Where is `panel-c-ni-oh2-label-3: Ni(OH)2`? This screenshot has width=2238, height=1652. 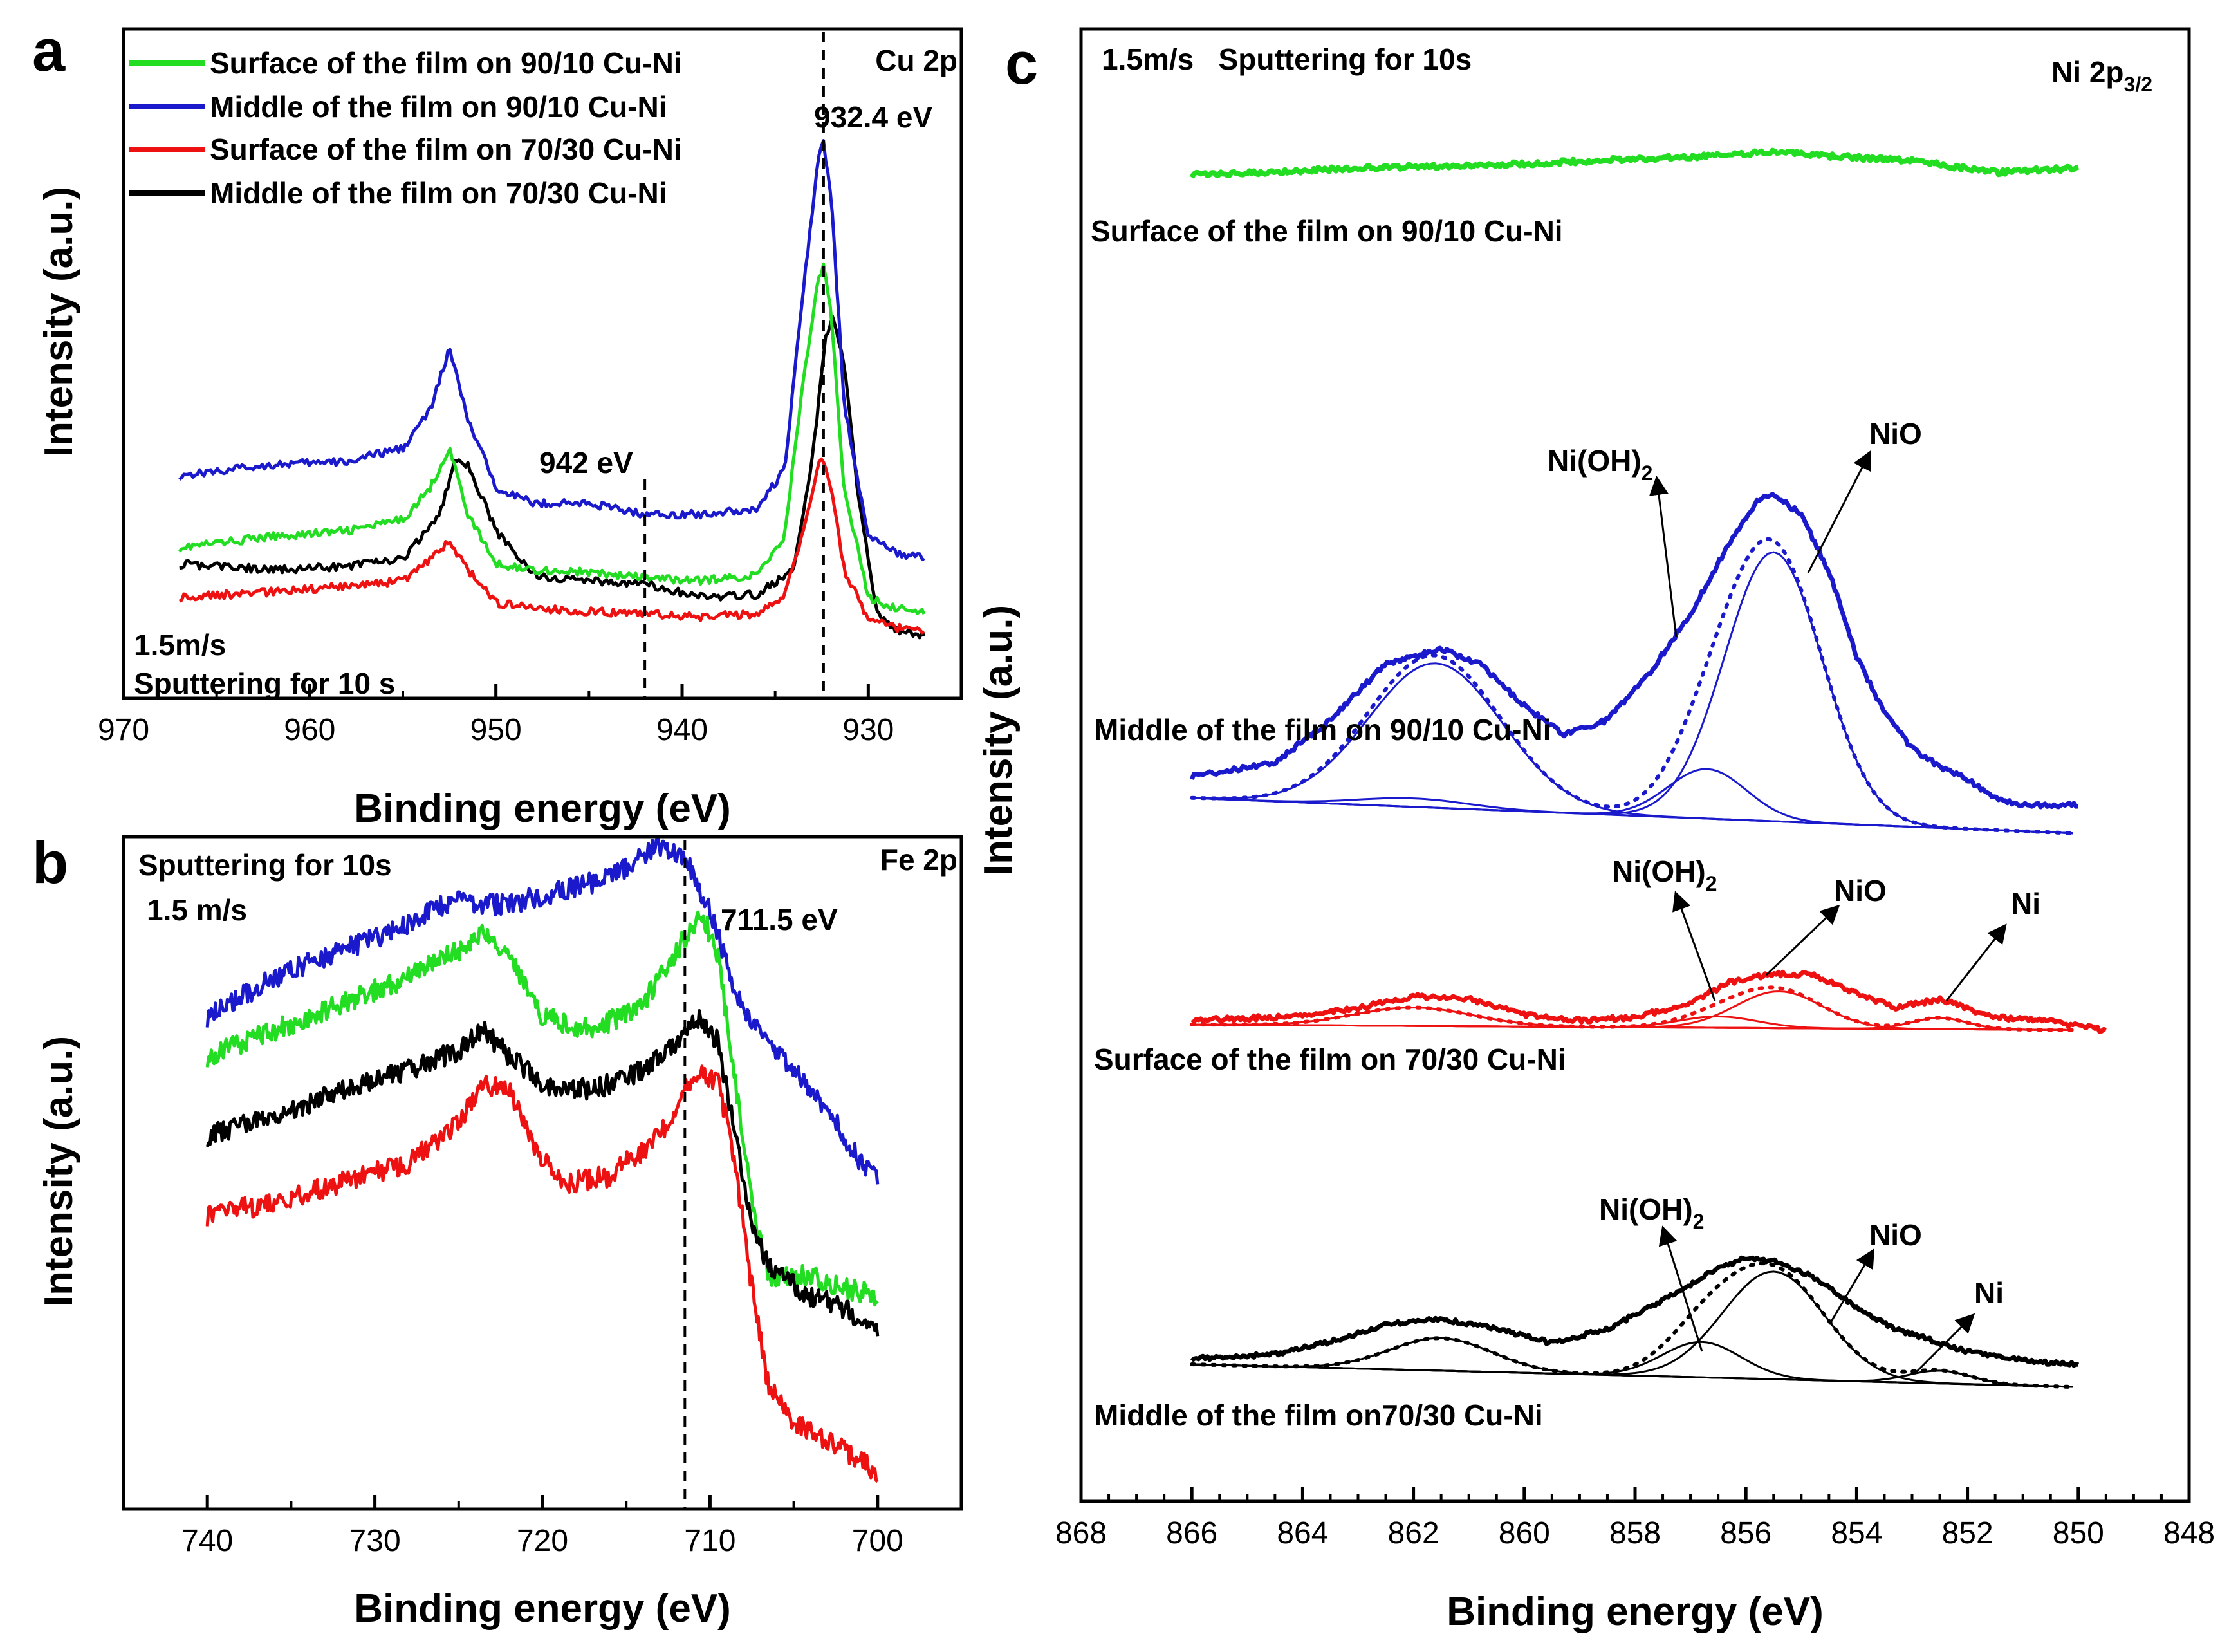
panel-c-ni-oh2-label-3: Ni(OH)2 is located at coordinates (1652, 1213).